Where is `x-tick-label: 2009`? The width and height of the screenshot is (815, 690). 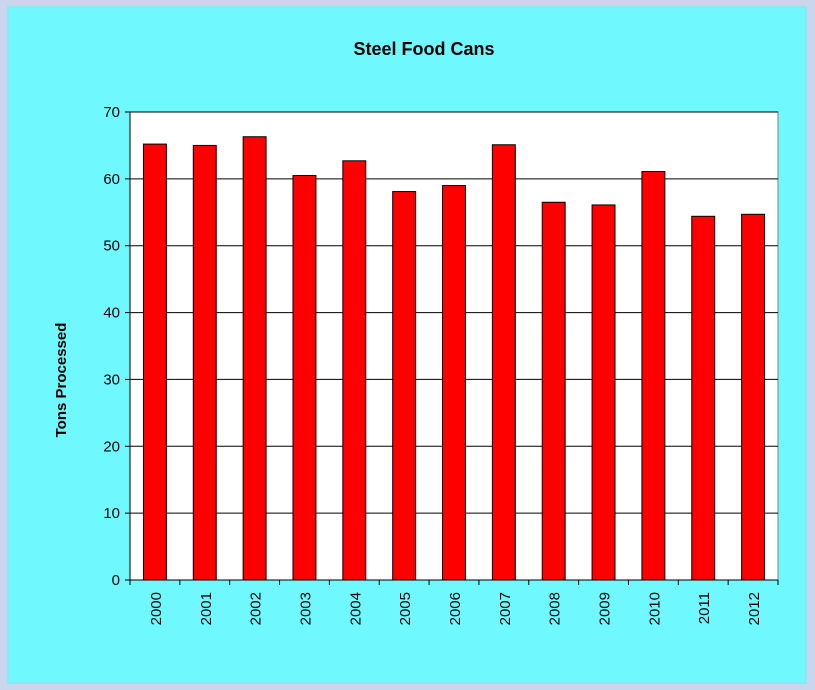 x-tick-label: 2009 is located at coordinates (605, 608).